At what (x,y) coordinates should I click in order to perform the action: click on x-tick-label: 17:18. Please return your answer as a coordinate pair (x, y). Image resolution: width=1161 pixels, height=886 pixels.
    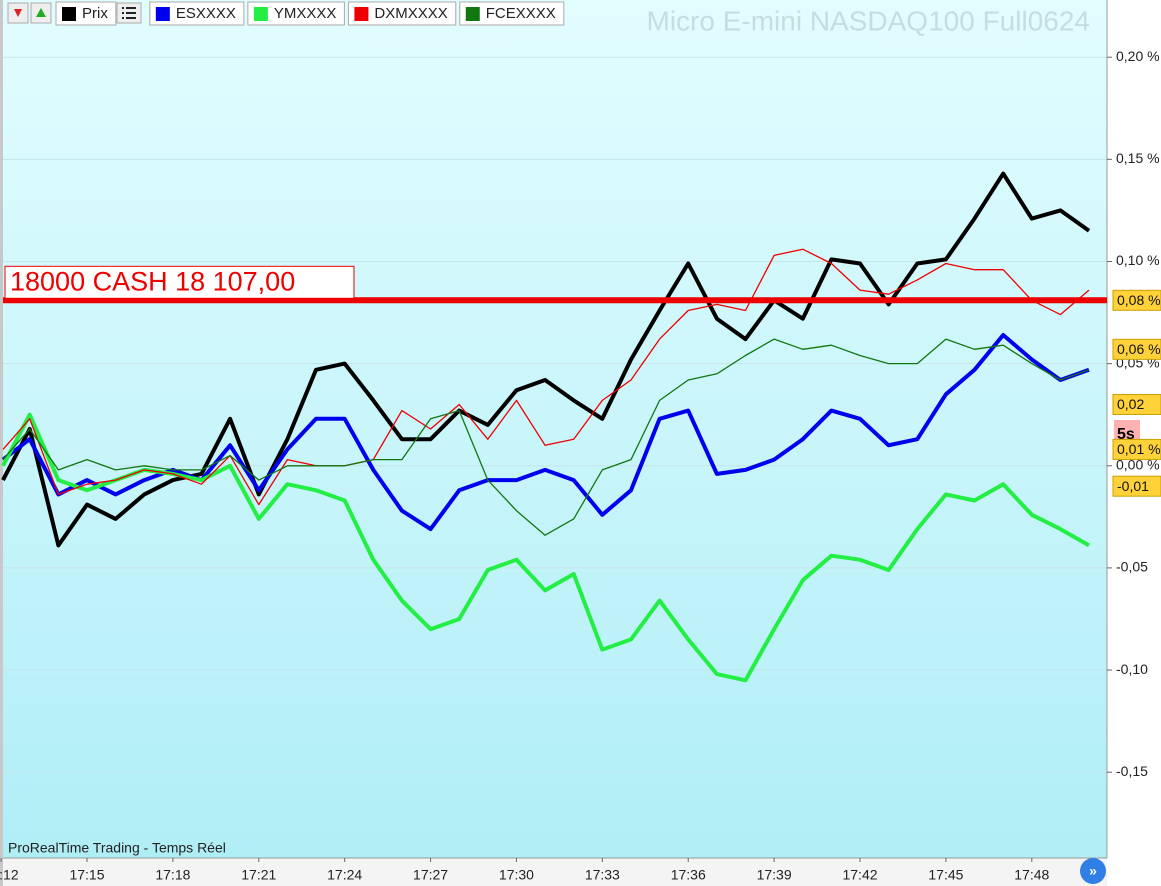
    Looking at the image, I should click on (172, 875).